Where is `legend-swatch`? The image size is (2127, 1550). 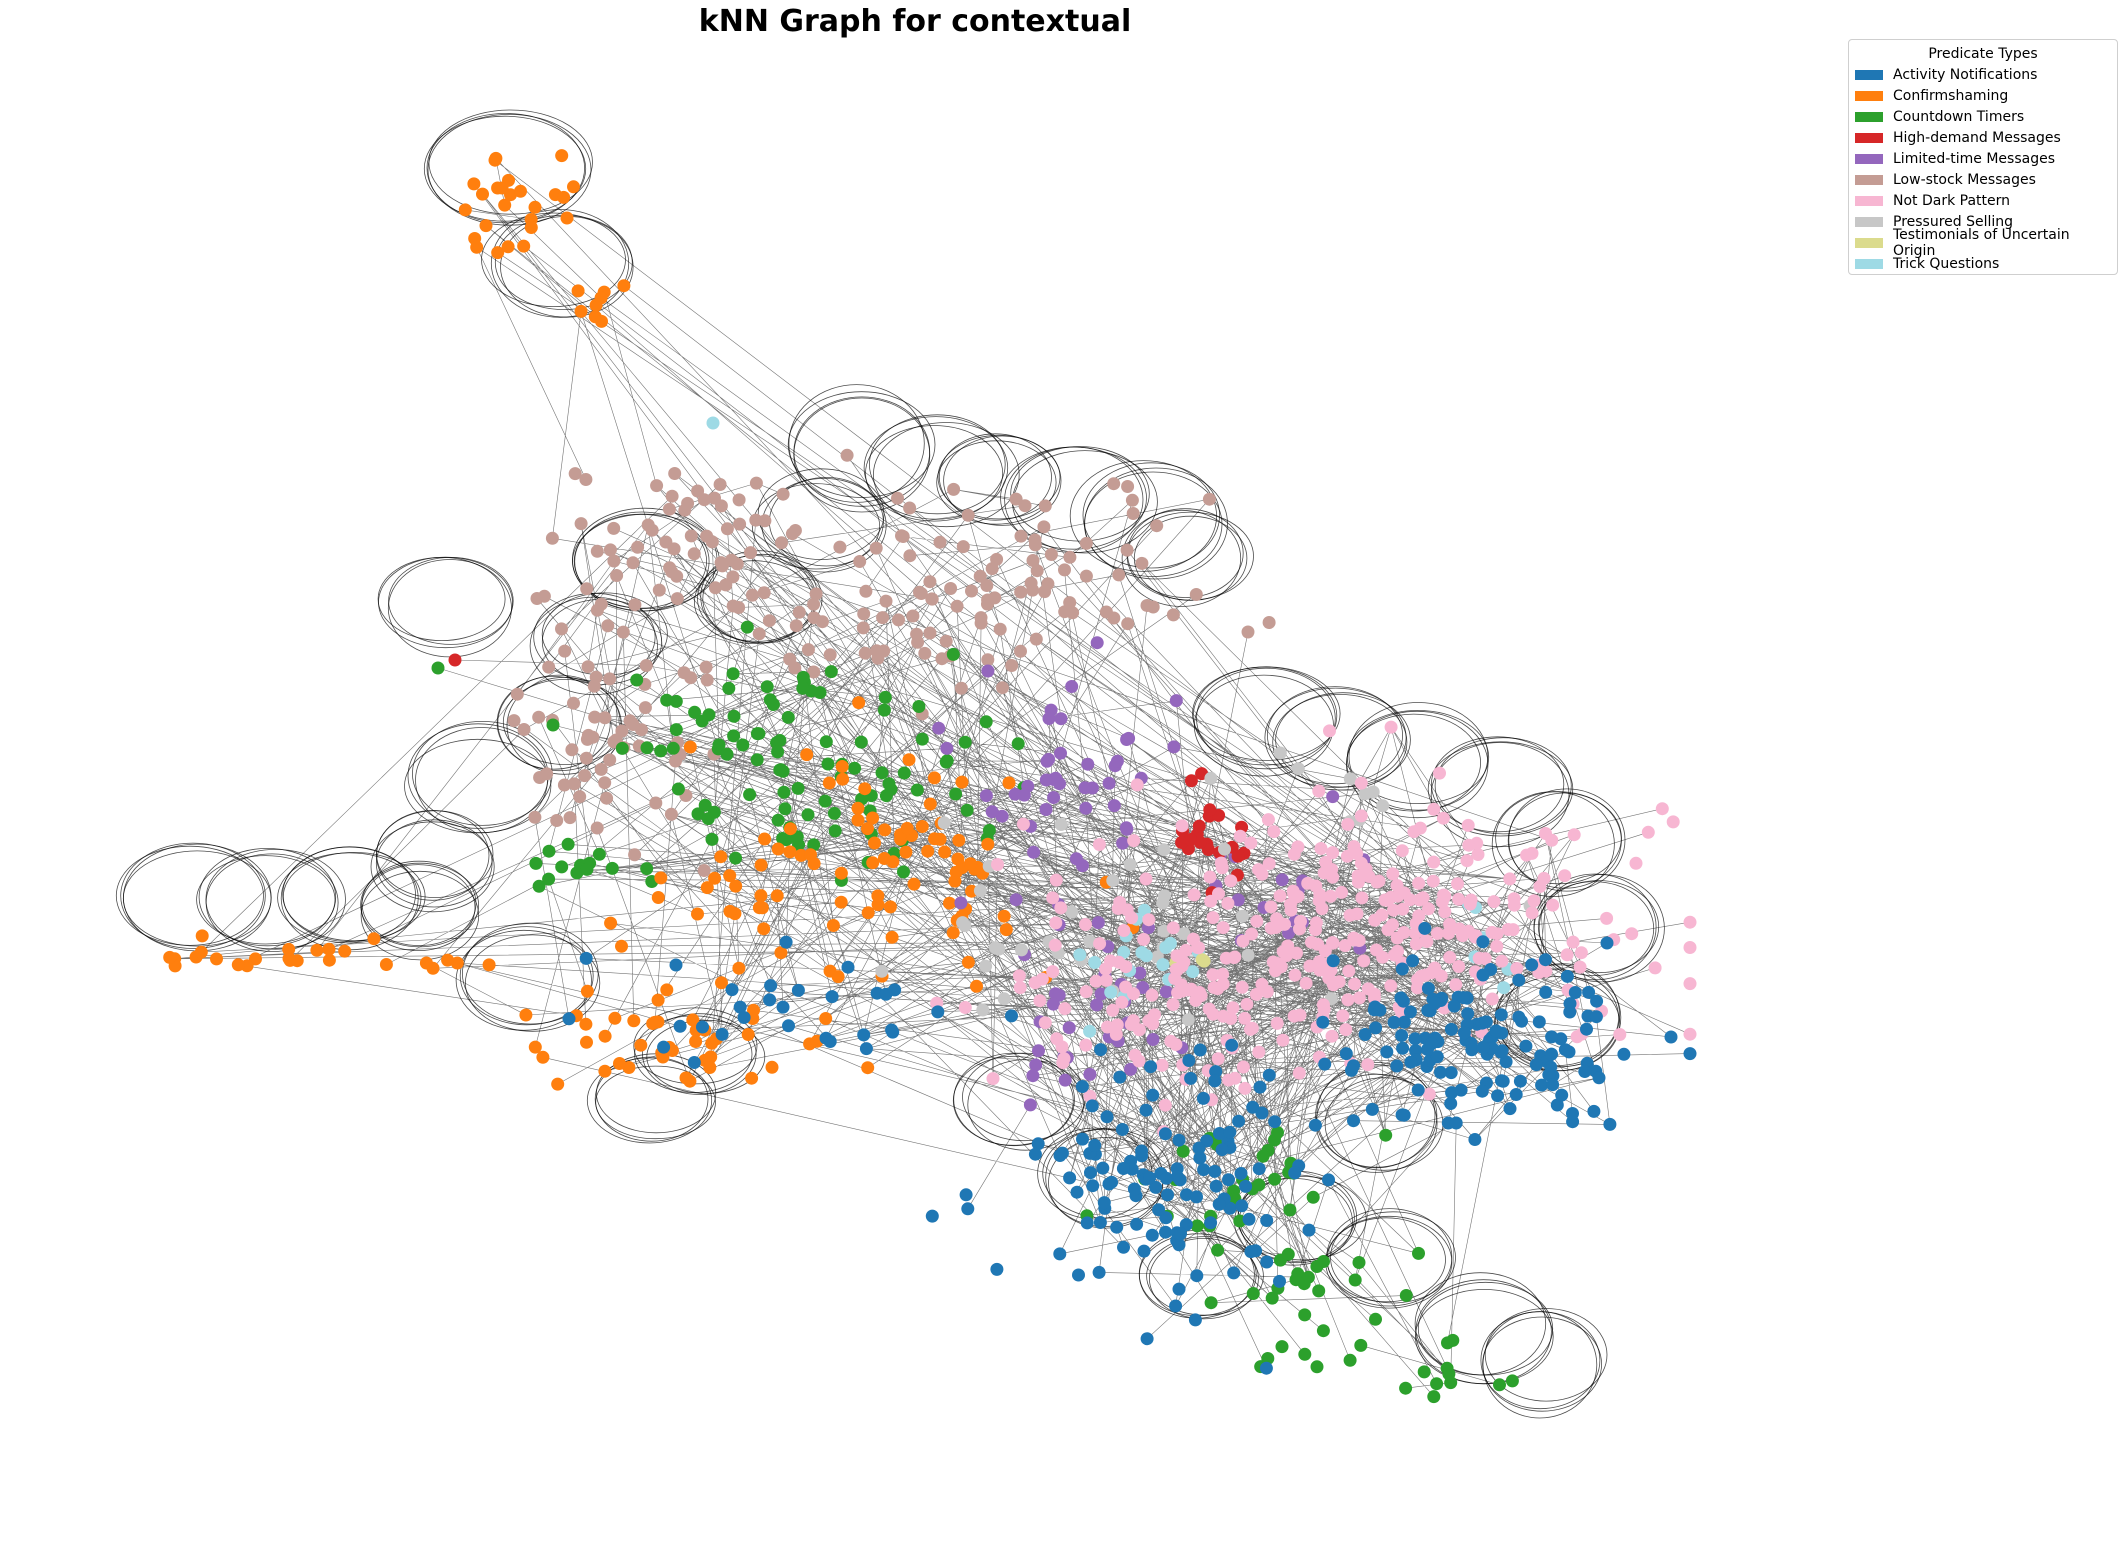 legend-swatch is located at coordinates (1869, 242).